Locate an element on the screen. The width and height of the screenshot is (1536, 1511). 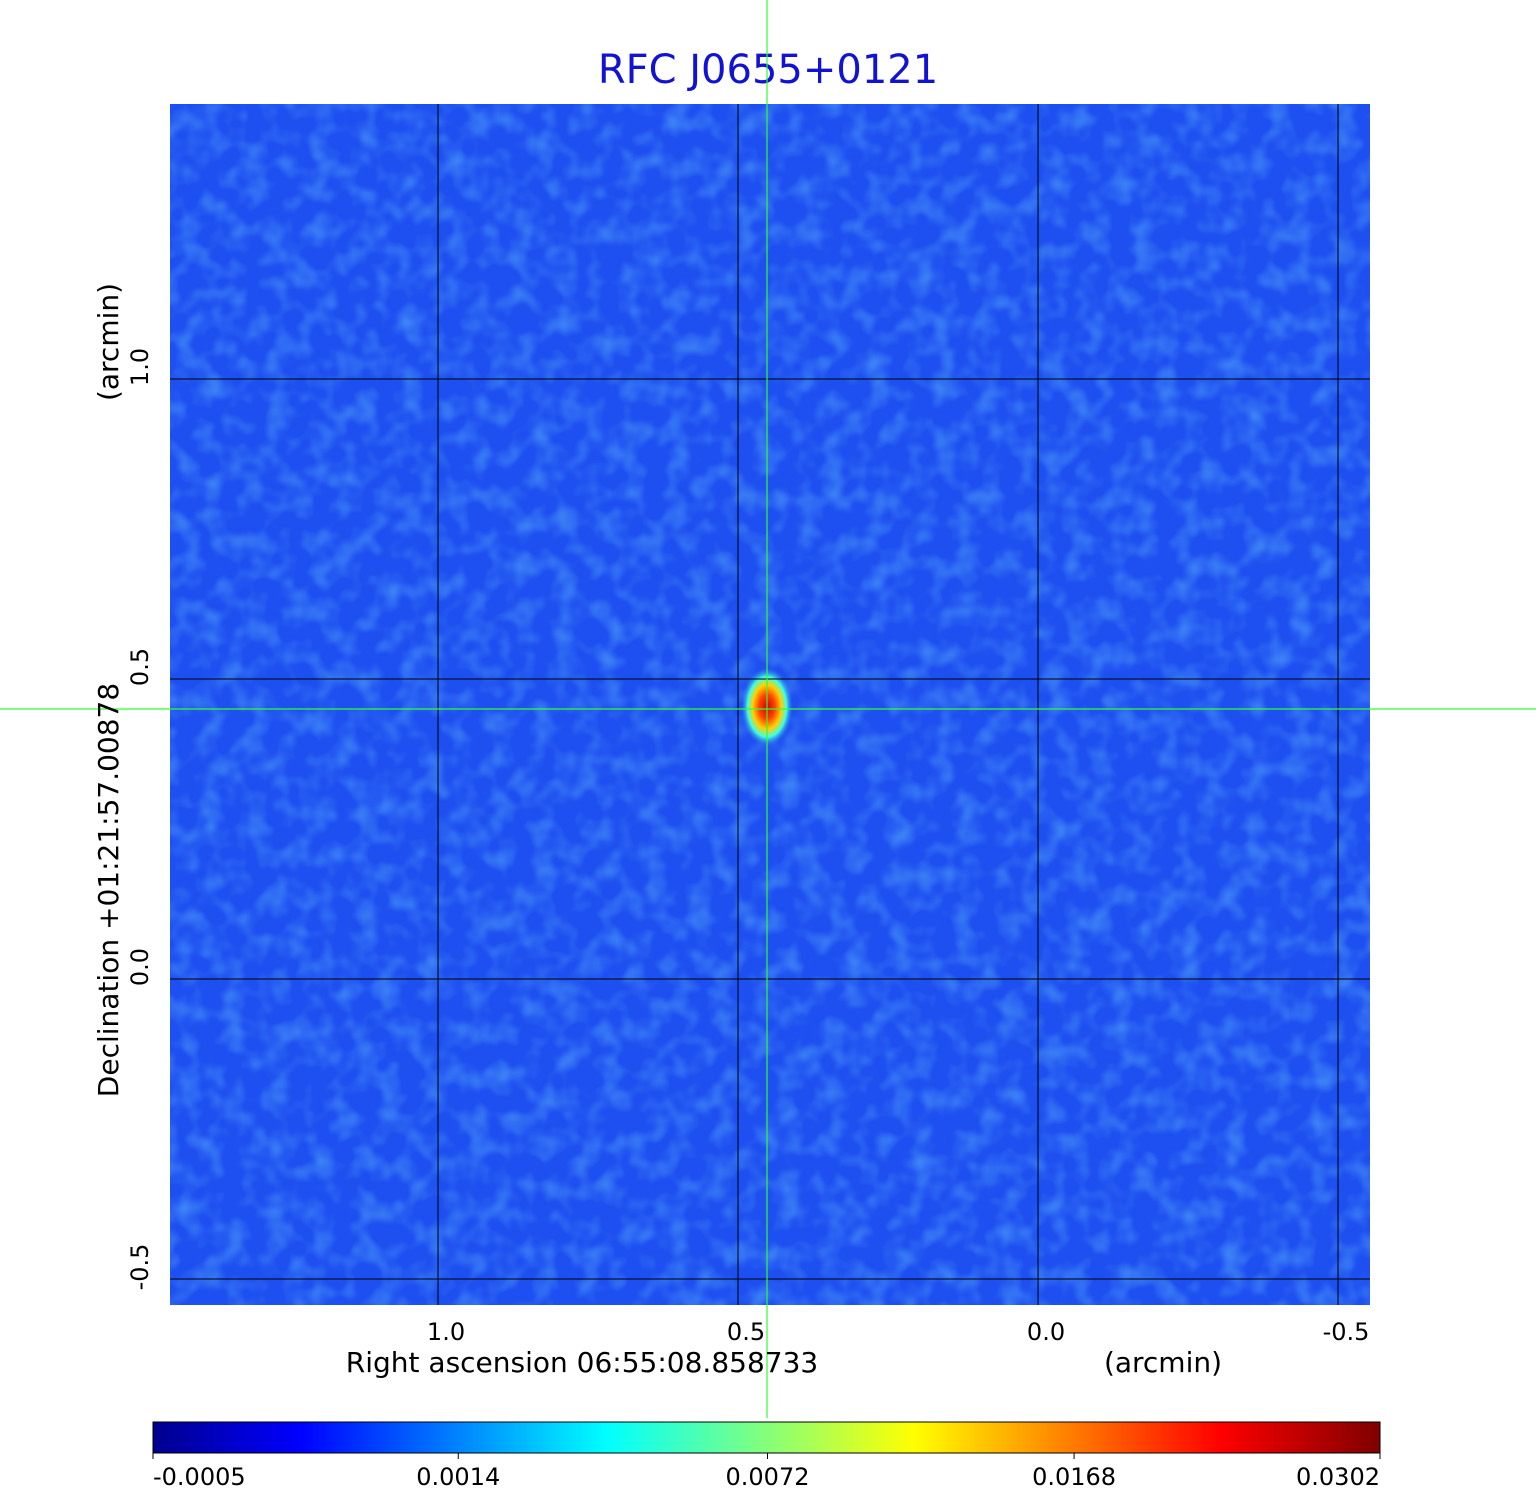
colorbar is located at coordinates (766, 1437).